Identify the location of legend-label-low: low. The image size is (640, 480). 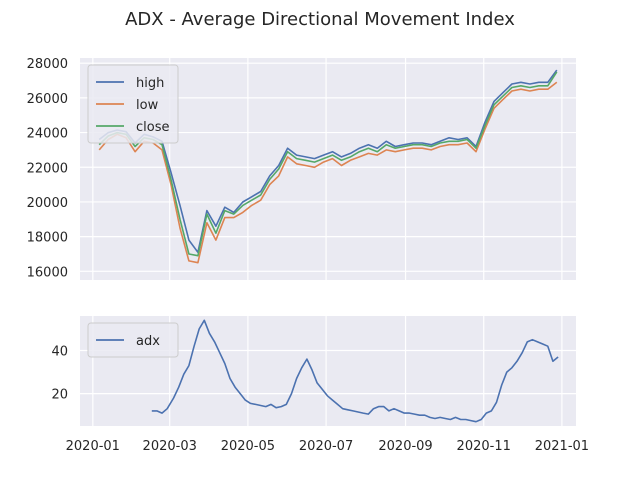
(147, 105).